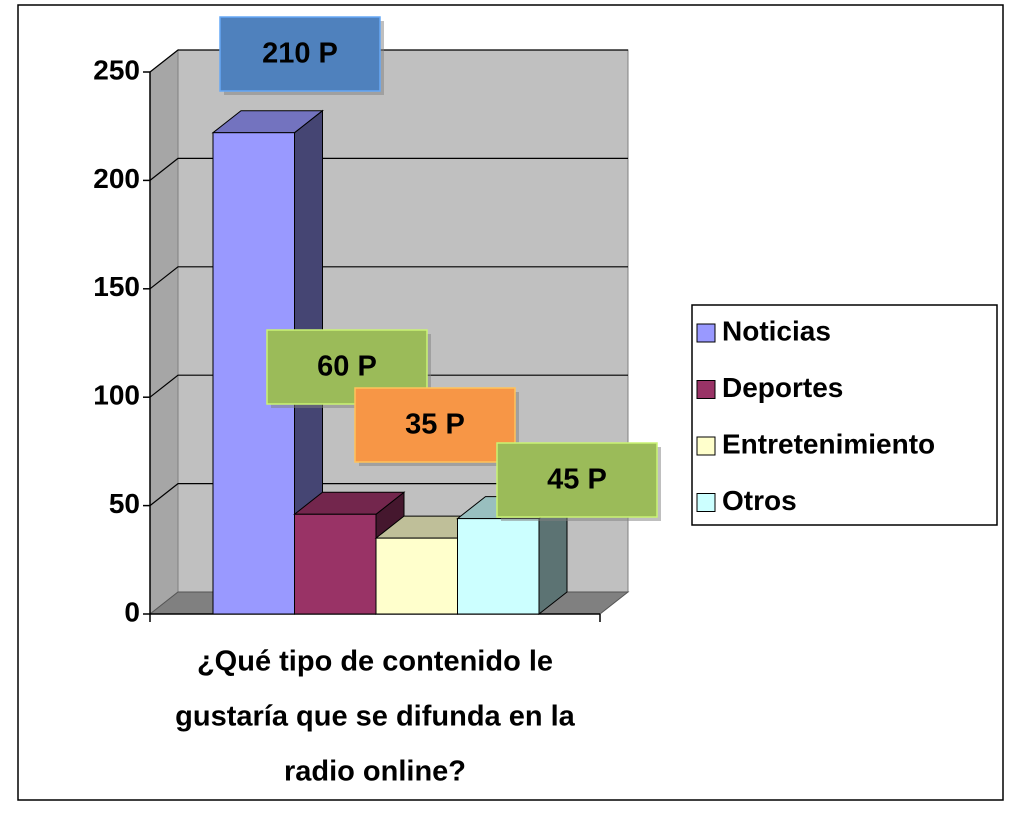 The image size is (1009, 819). What do you see at coordinates (776, 330) in the screenshot?
I see `legend-label: Noticias` at bounding box center [776, 330].